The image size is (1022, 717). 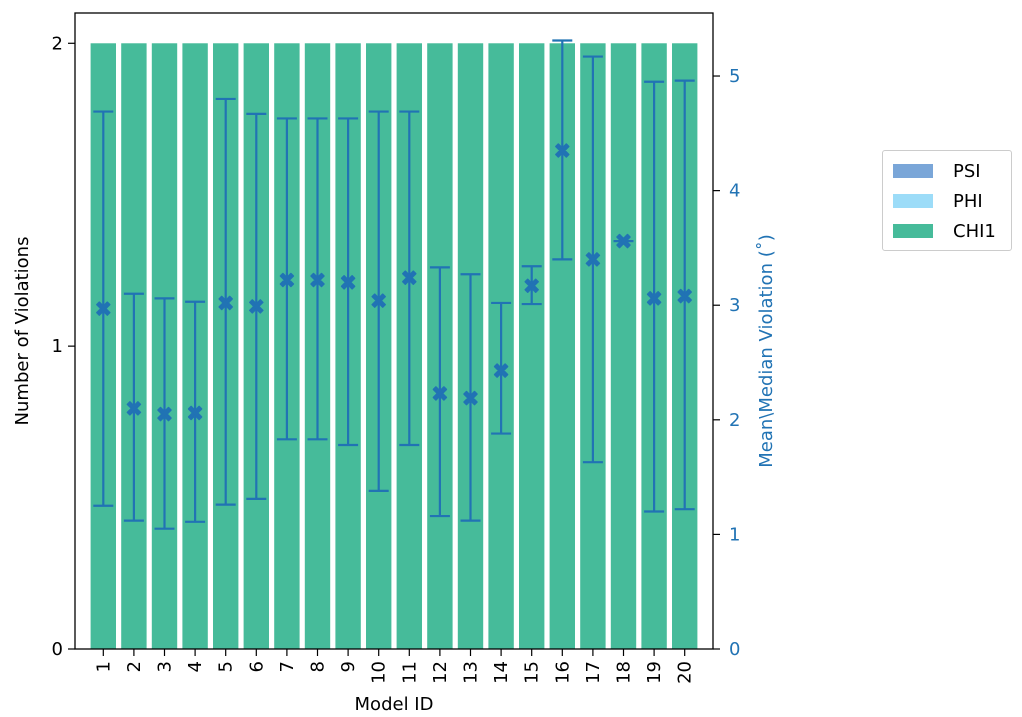 I want to click on x-tick-label-5: 5, so click(x=226, y=666).